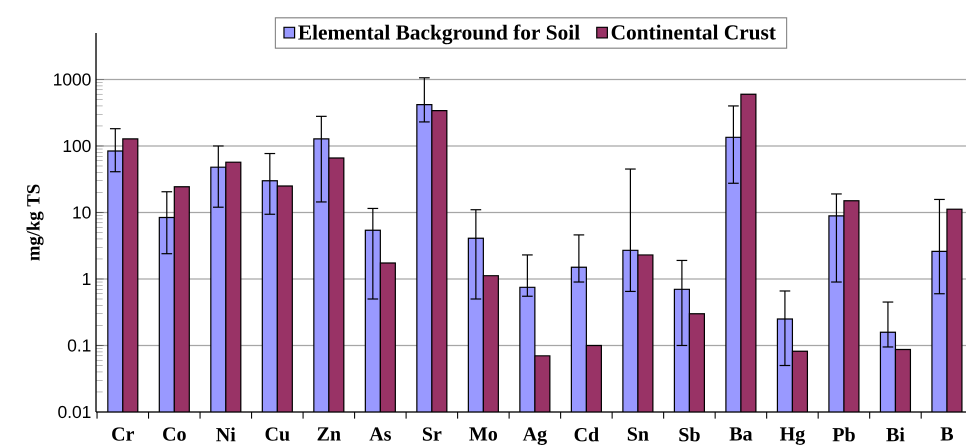 Image resolution: width=966 pixels, height=448 pixels. What do you see at coordinates (74, 412) in the screenshot?
I see `y-tick-label: 0.01` at bounding box center [74, 412].